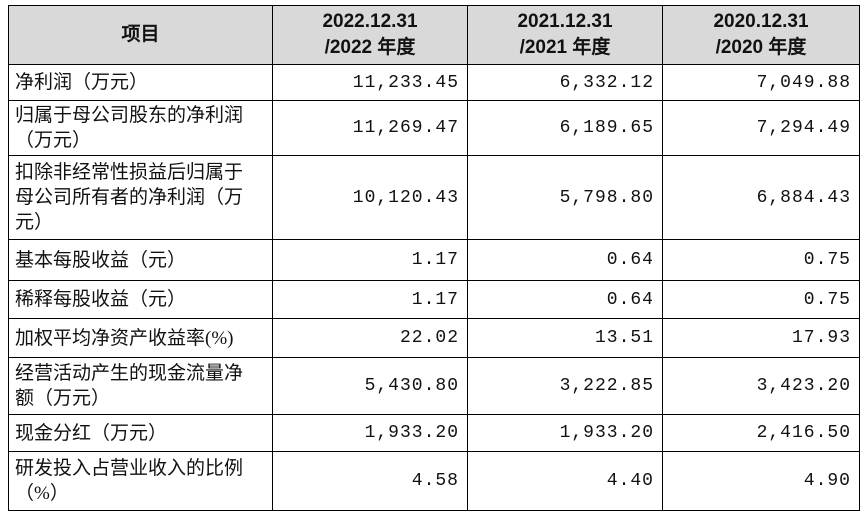  What do you see at coordinates (565, 21) in the screenshot?
I see `header-date: 2021.12.31` at bounding box center [565, 21].